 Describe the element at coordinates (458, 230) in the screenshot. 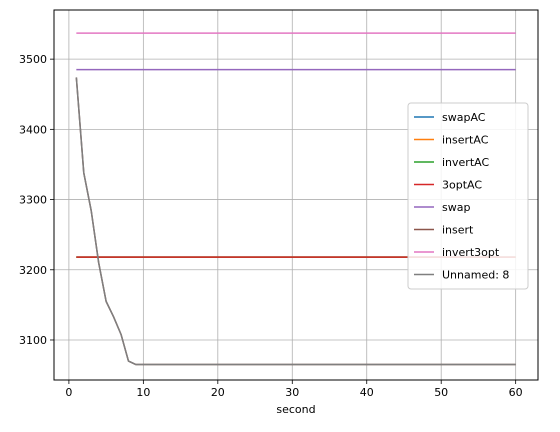

I see `legend-entry-label: insert` at that location.